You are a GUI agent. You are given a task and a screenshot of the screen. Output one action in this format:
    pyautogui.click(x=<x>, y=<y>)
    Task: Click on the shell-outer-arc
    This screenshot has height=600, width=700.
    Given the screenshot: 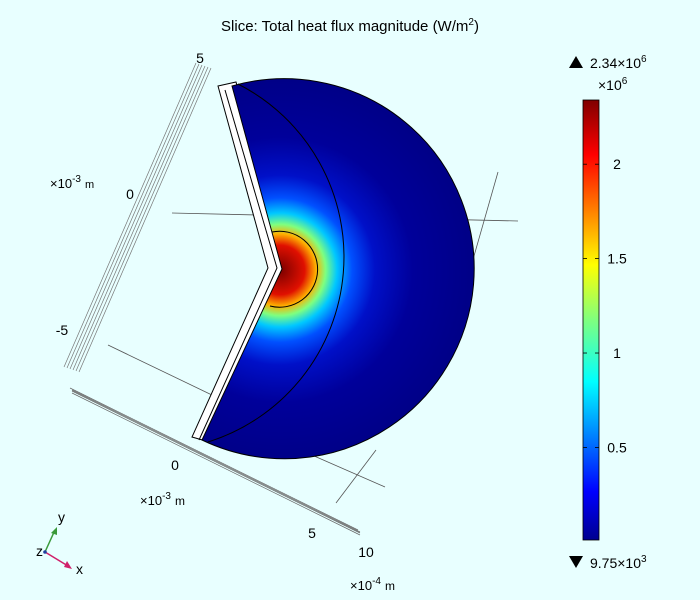 What is the action you would take?
    pyautogui.click(x=276, y=263)
    